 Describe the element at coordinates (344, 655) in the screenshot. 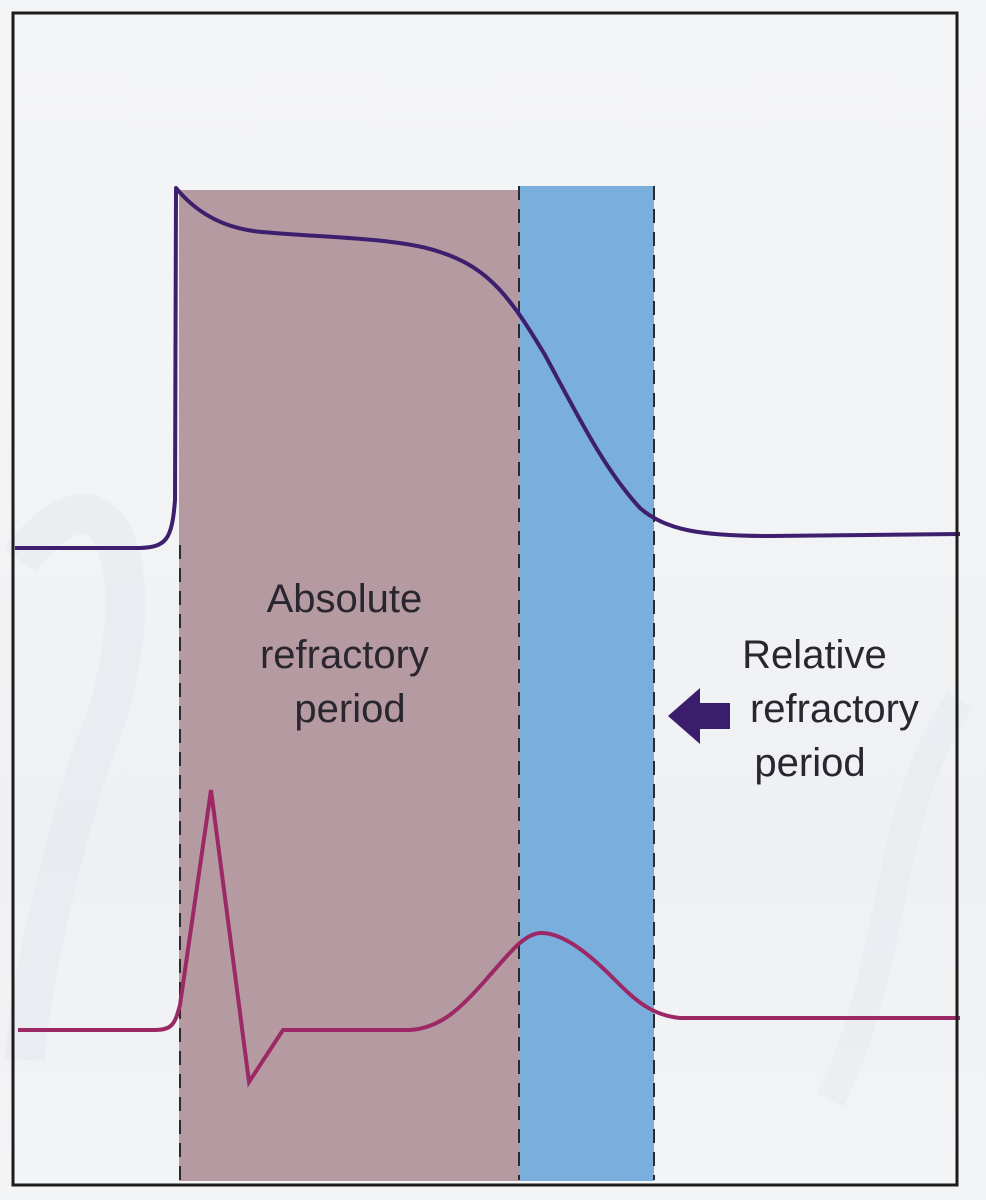

I see `absolute-label-line-2: refractory` at that location.